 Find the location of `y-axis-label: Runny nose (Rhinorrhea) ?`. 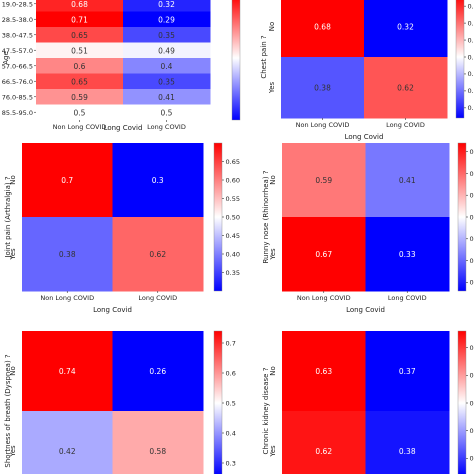

y-axis-label: Runny nose (Rhinorrhea) ? is located at coordinates (266, 216).